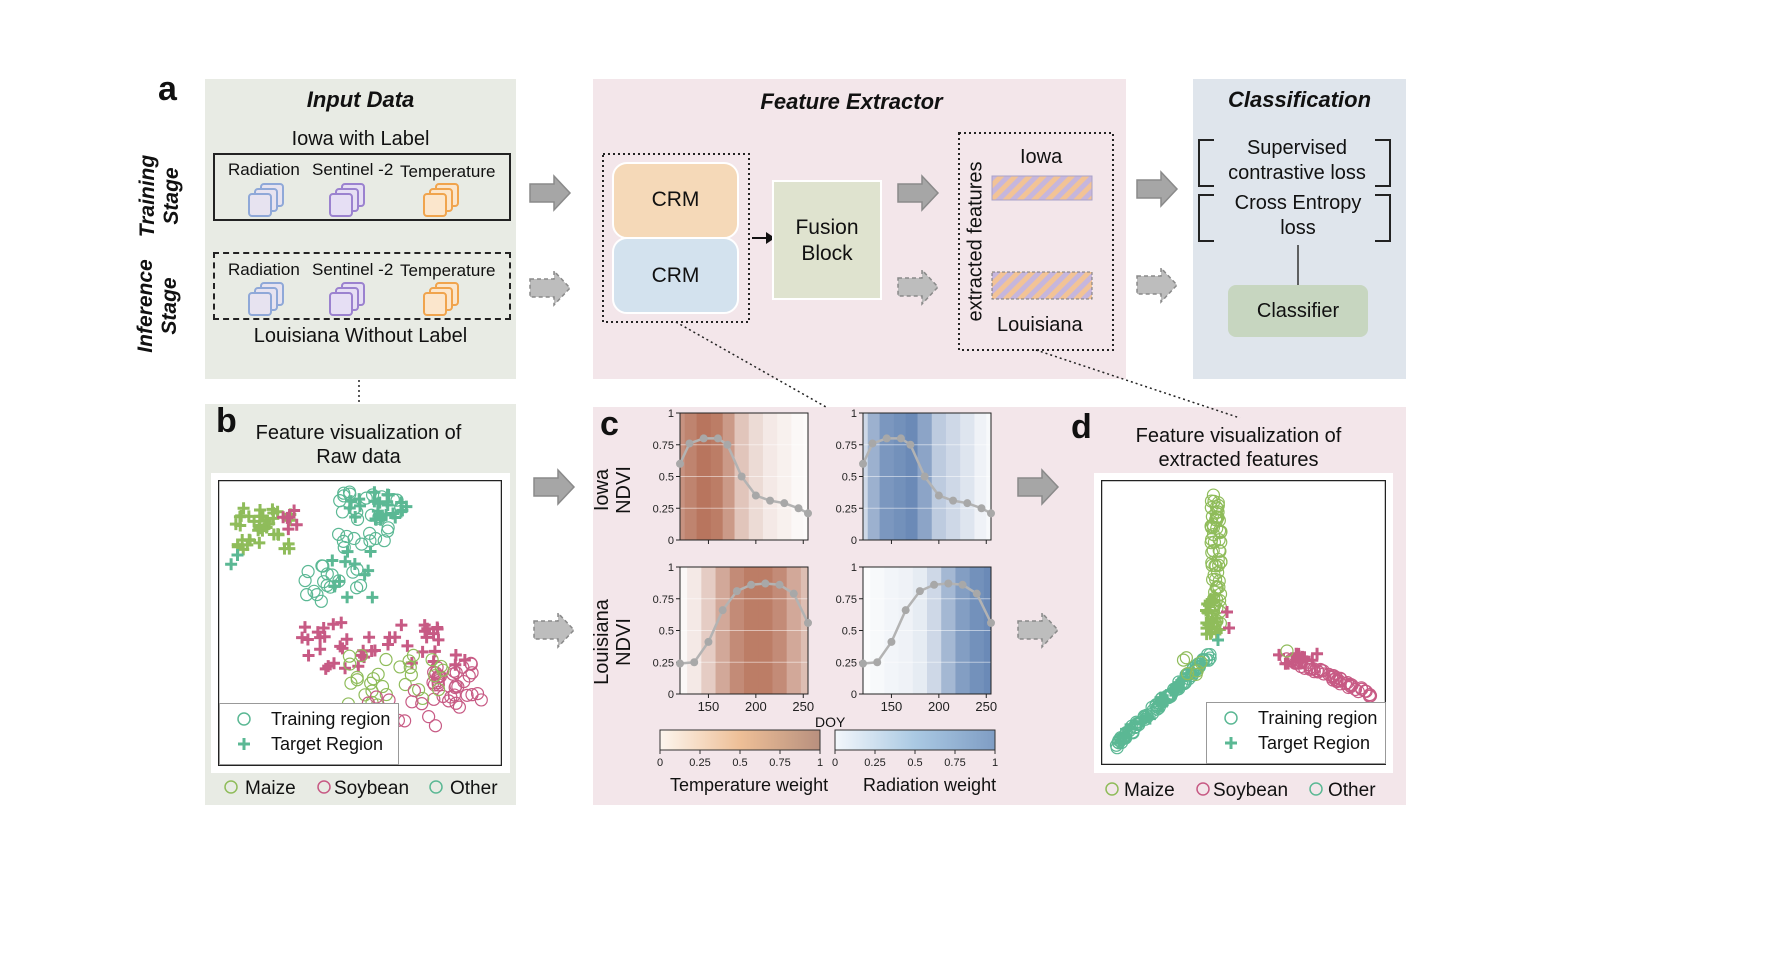 The width and height of the screenshot is (1776, 954). I want to click on fusion-block-label: Fusion Block, so click(827, 240).